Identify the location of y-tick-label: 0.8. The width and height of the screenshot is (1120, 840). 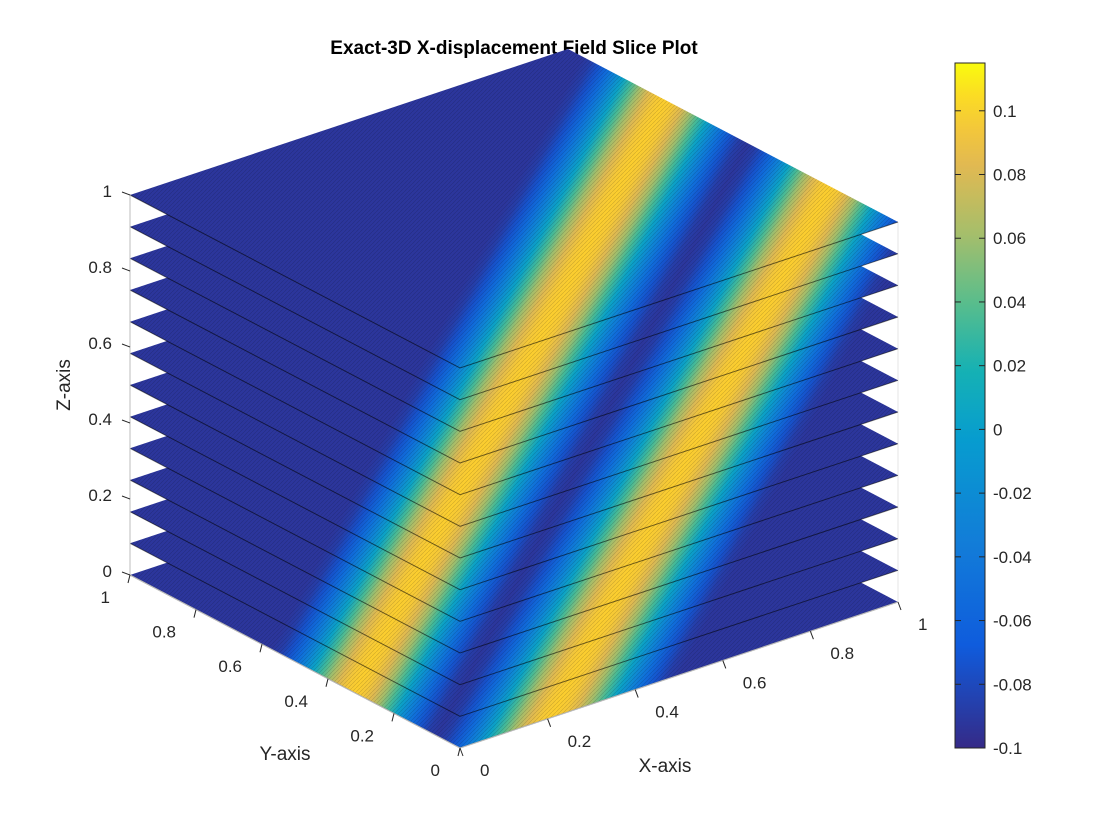
(164, 632).